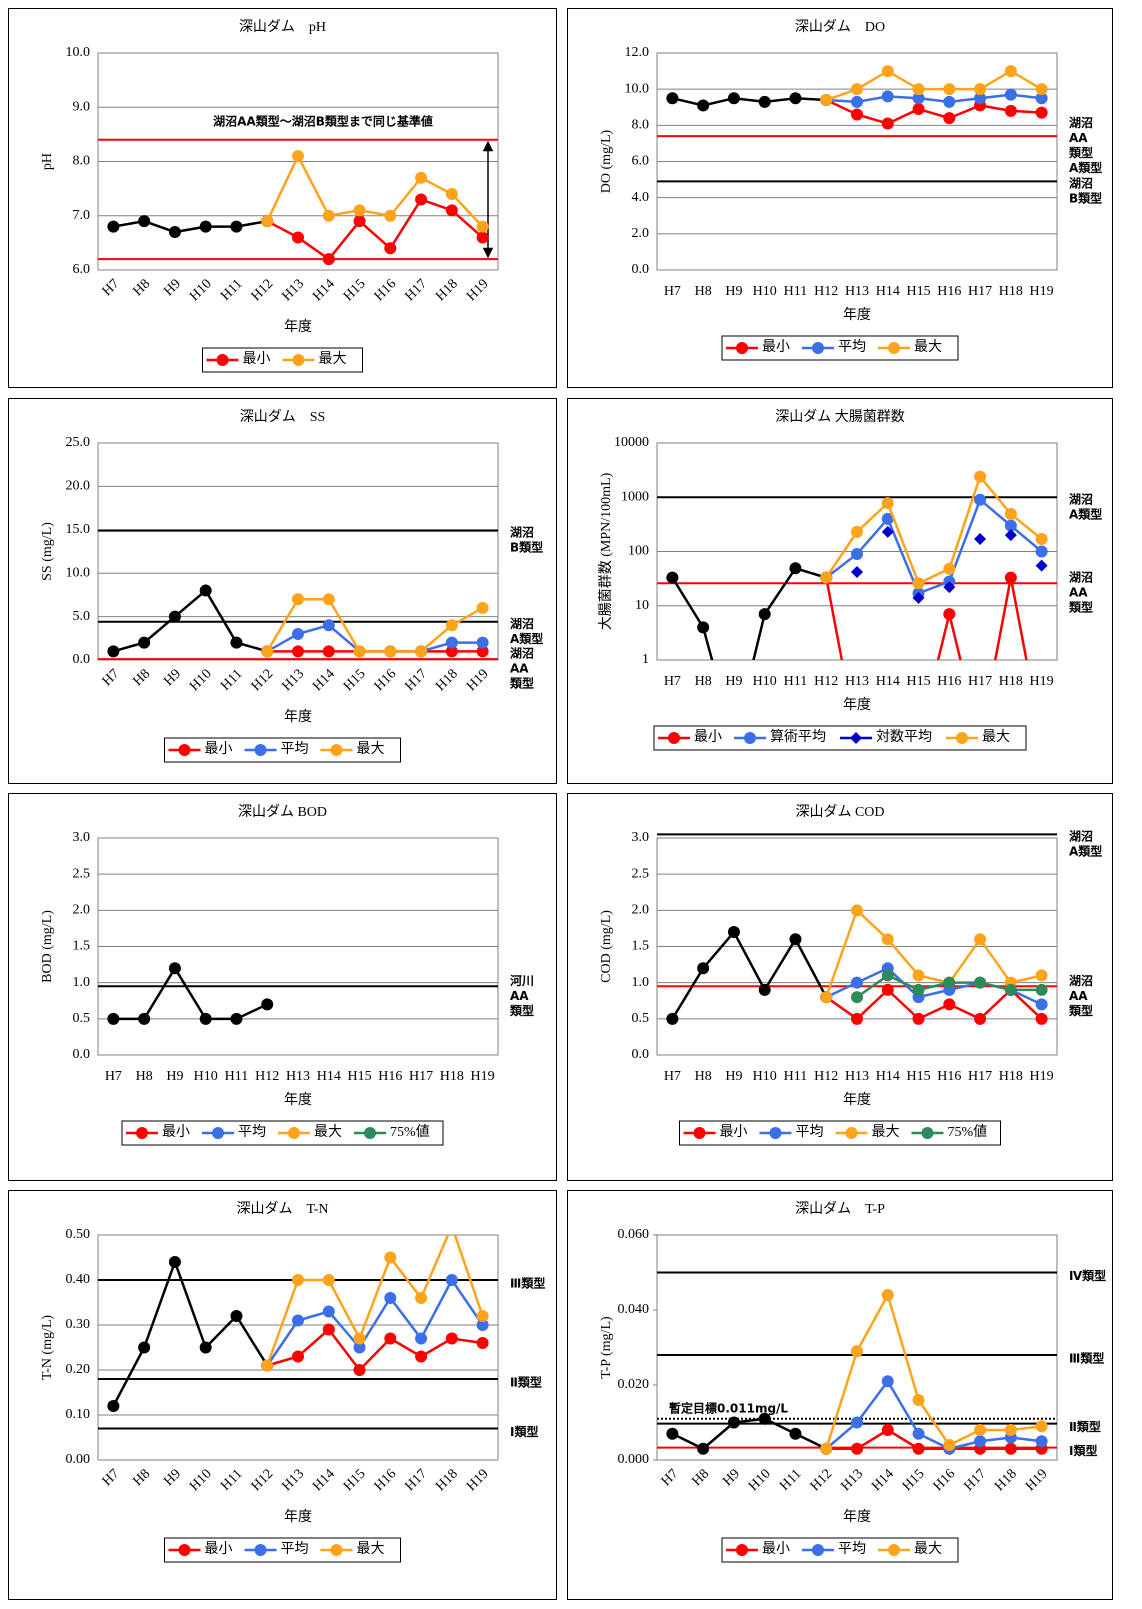 The height and width of the screenshot is (1609, 1142). Describe the element at coordinates (672, 681) in the screenshot. I see `x-tick-label: H7` at that location.